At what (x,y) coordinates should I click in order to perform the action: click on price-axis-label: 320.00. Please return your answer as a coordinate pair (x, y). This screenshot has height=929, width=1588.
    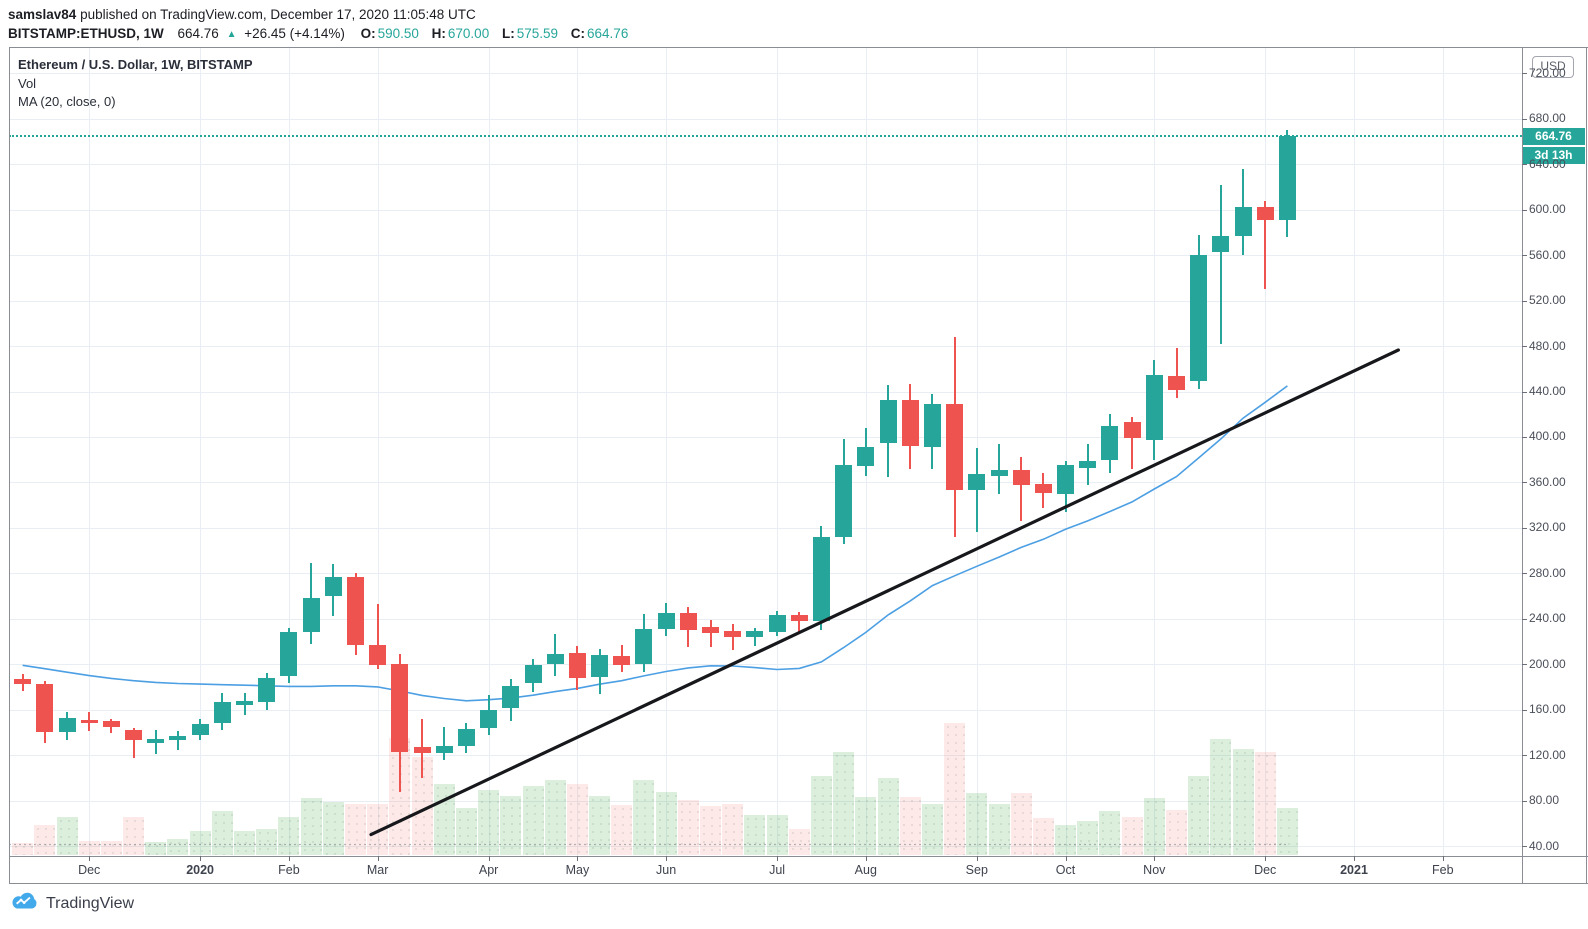
    Looking at the image, I should click on (1547, 527).